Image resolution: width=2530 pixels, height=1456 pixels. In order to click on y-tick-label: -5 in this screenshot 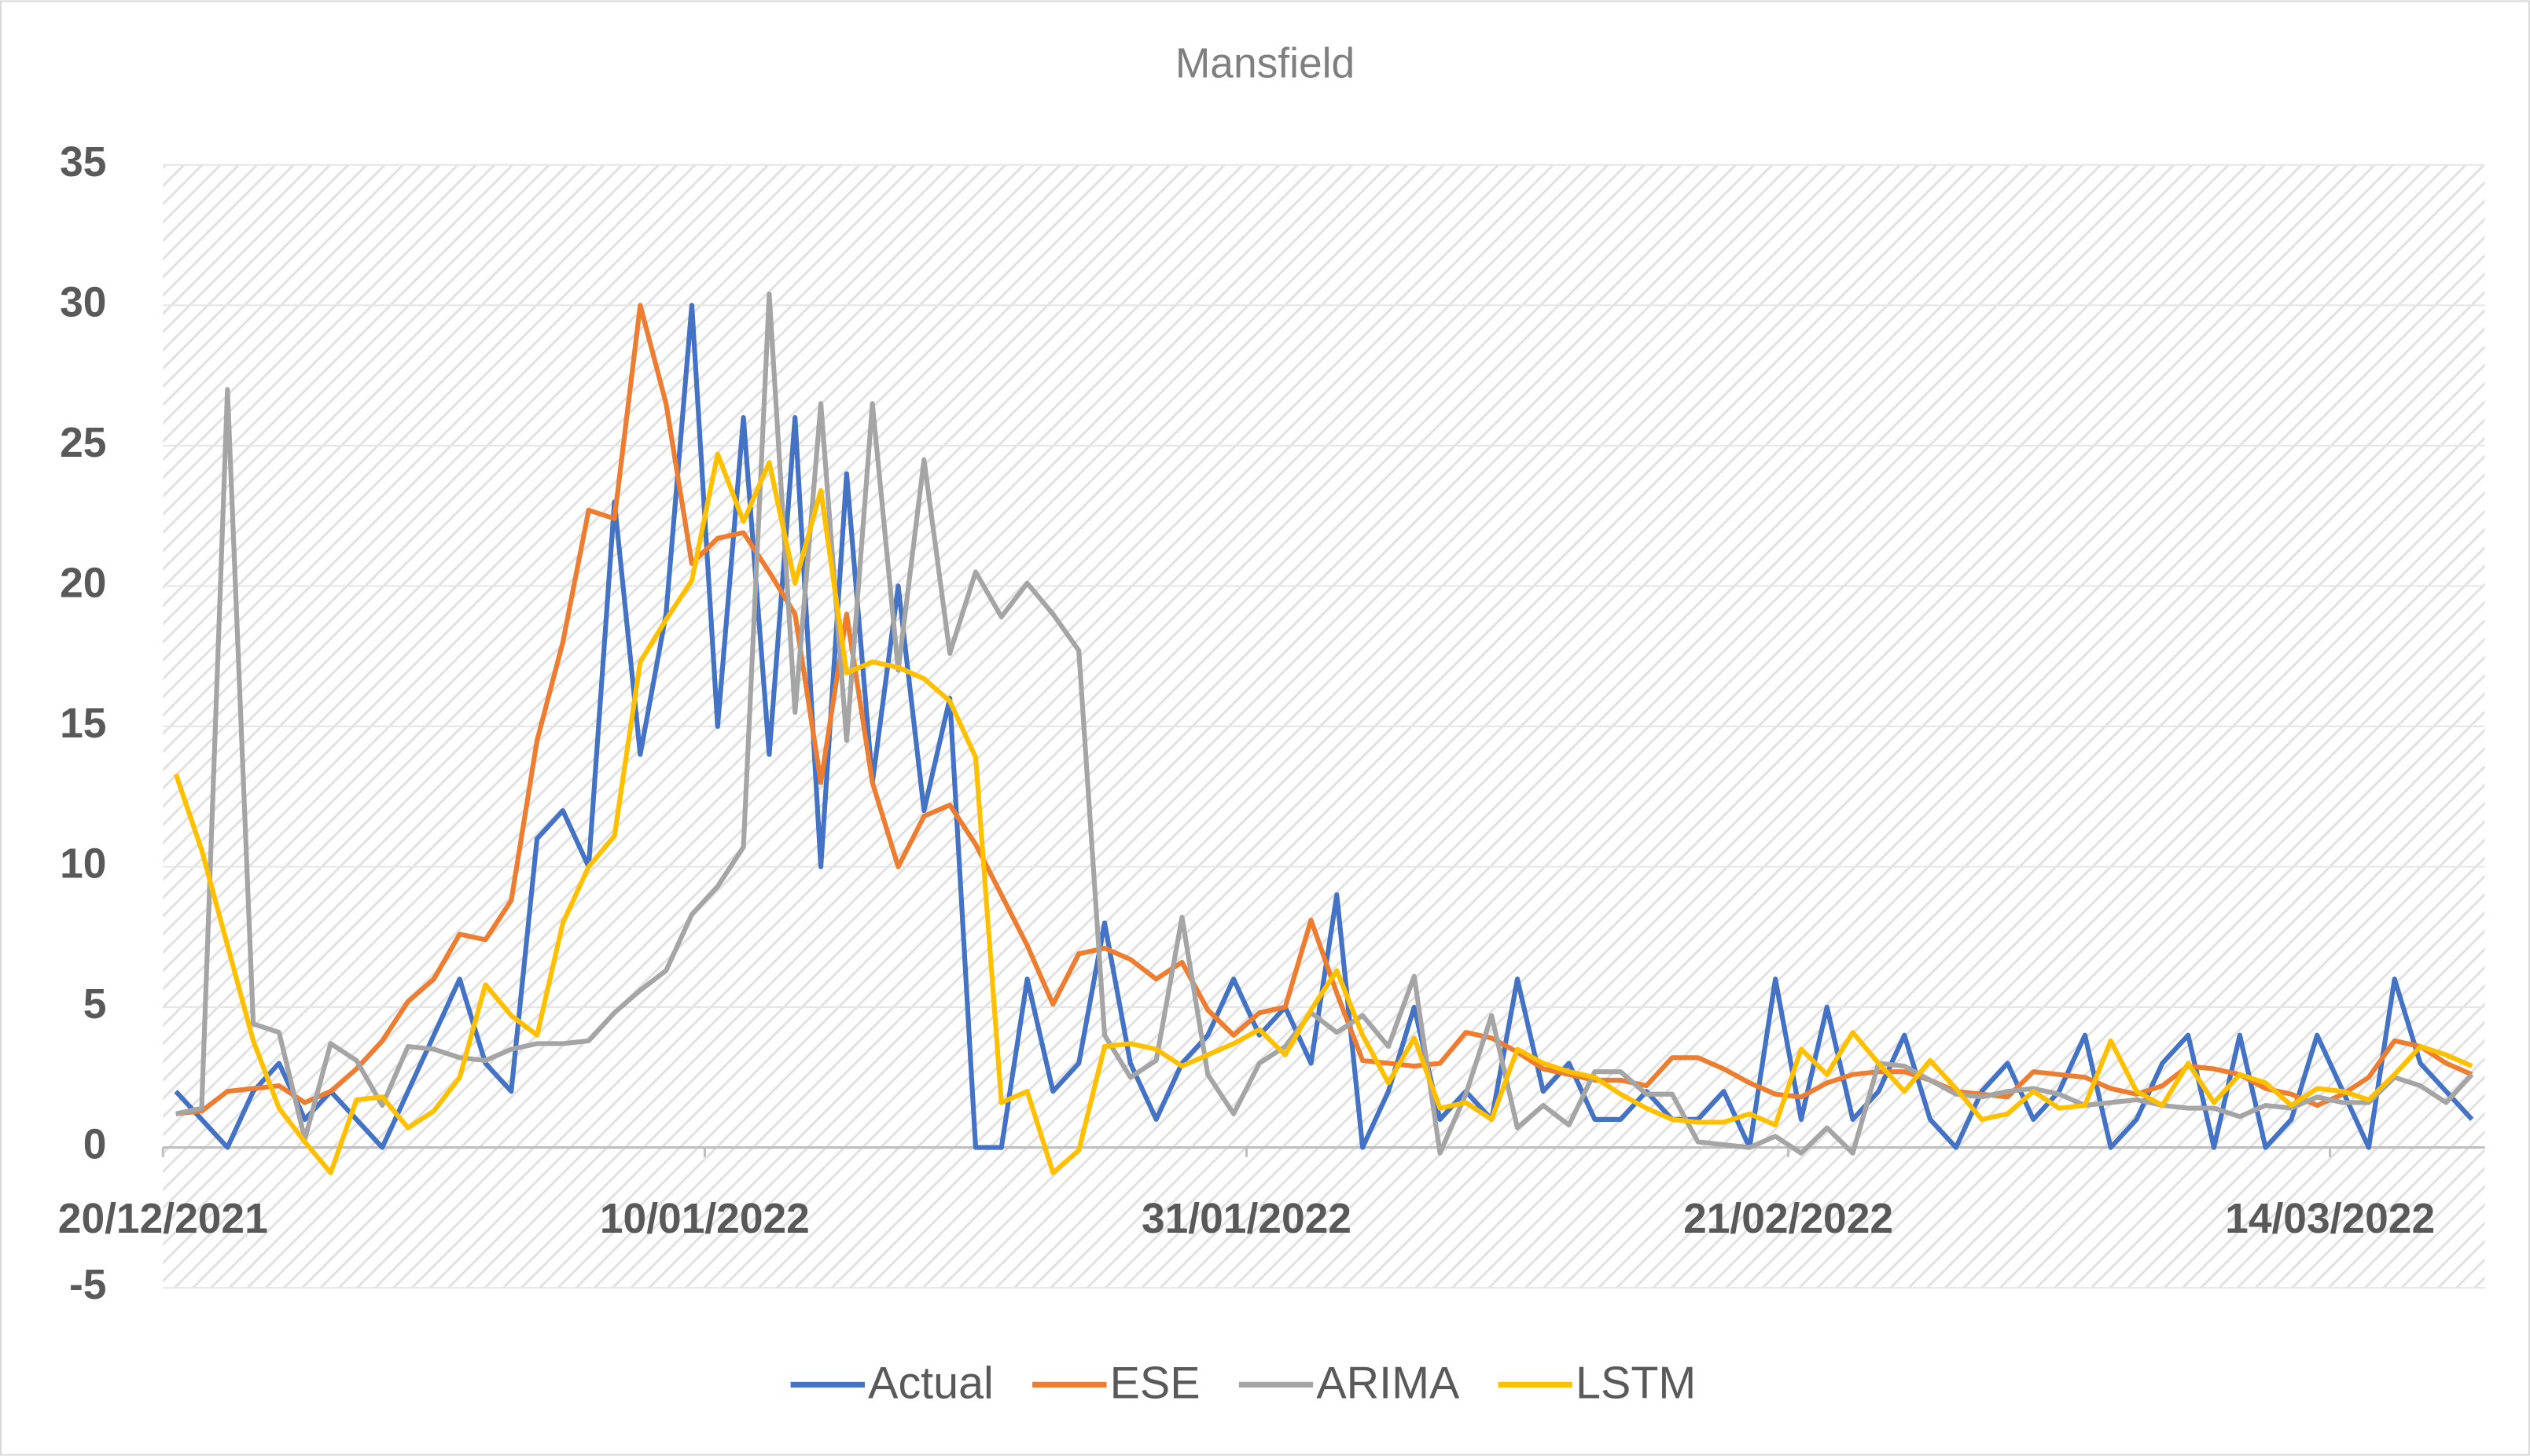, I will do `click(87, 1285)`.